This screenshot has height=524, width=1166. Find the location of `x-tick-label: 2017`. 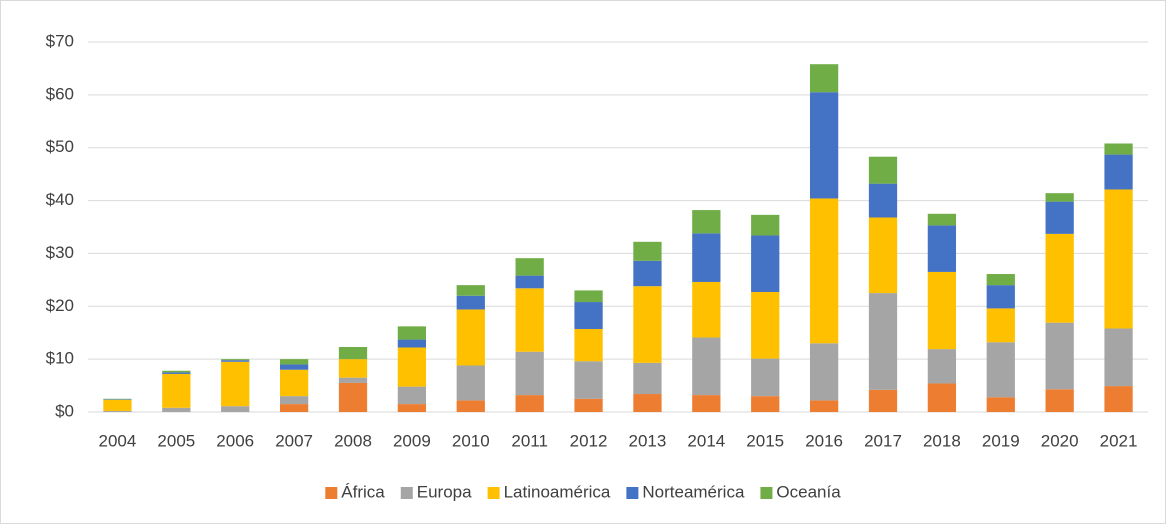

x-tick-label: 2017 is located at coordinates (883, 440).